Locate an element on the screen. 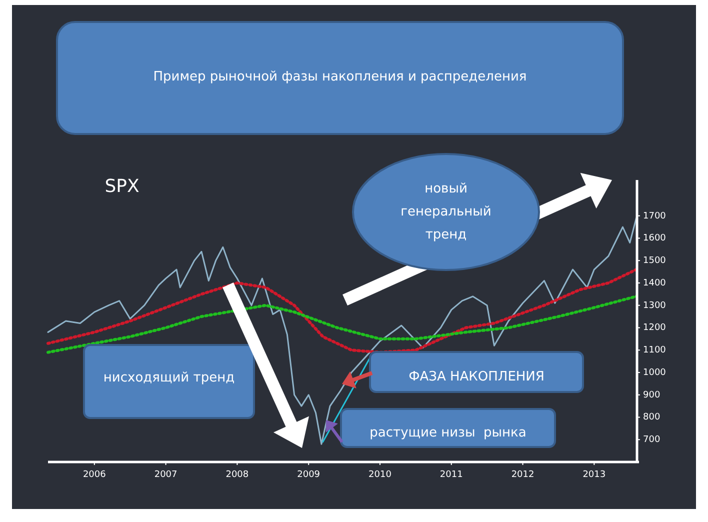 The image size is (708, 522). y-tick-label: 1500 is located at coordinates (654, 261).